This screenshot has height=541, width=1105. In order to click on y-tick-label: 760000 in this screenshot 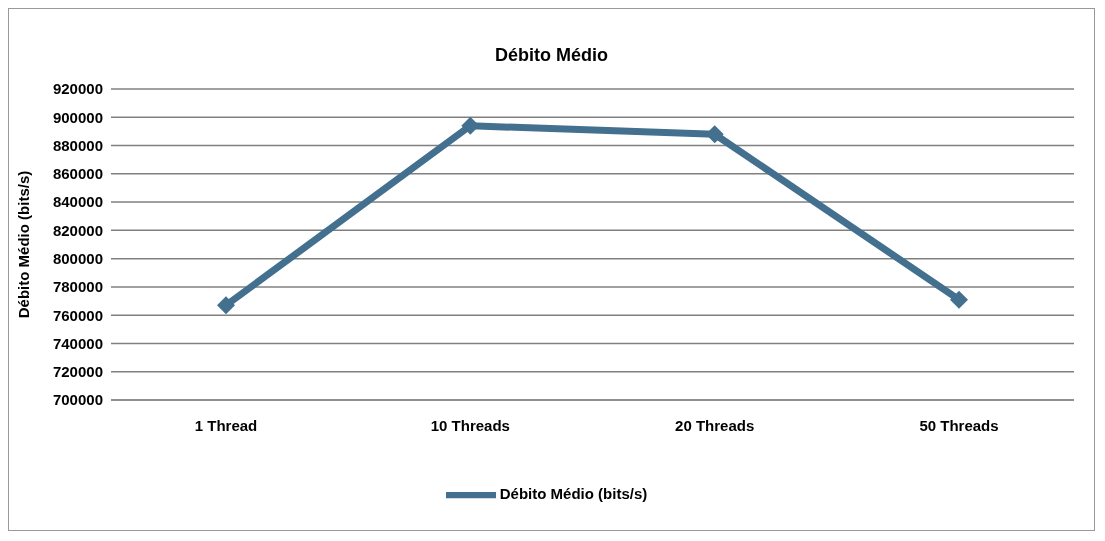, I will do `click(77, 315)`.